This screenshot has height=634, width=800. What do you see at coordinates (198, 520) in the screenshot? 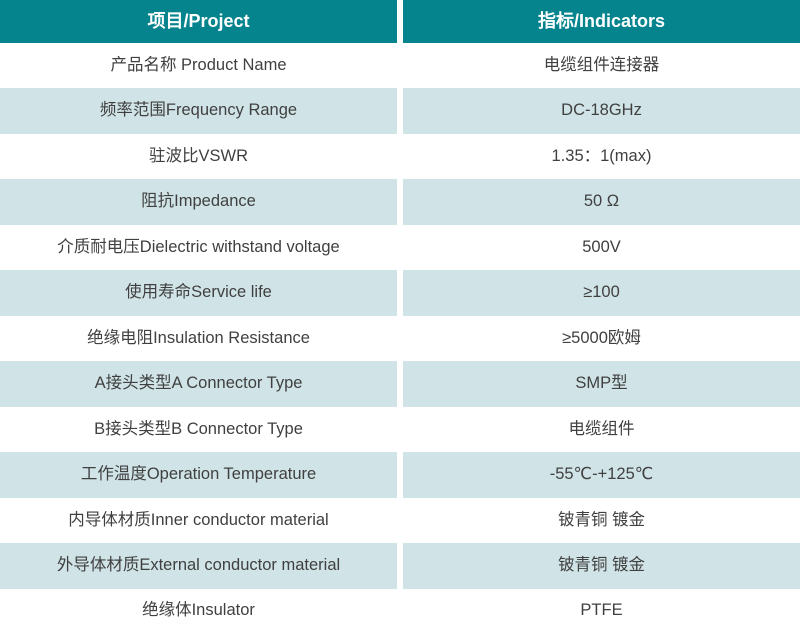
I see `project-cell: 内导体材质Inner conductor material` at bounding box center [198, 520].